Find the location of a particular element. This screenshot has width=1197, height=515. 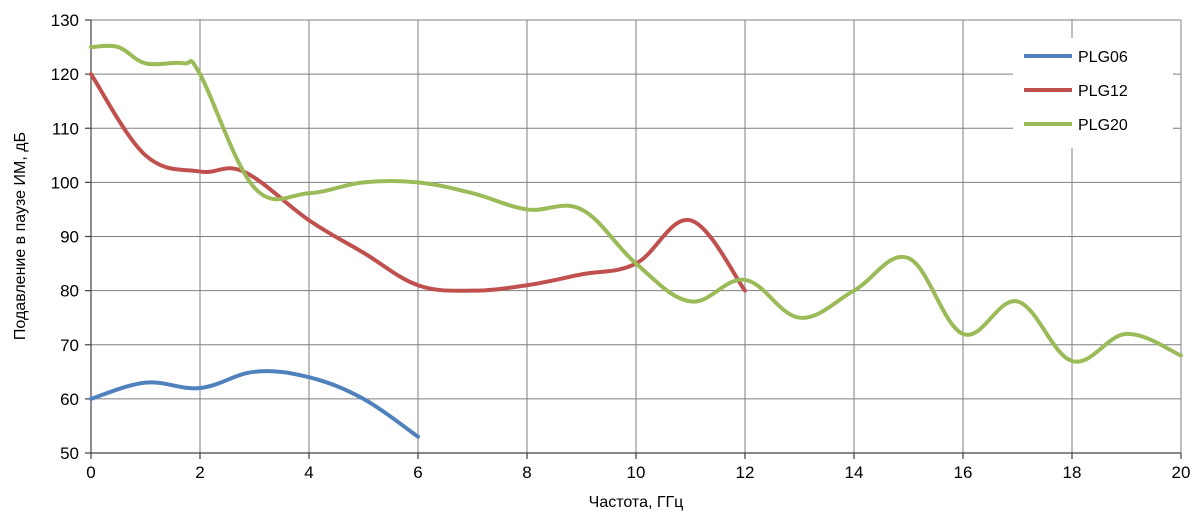

y-tick-label: 130 is located at coordinates (65, 20).